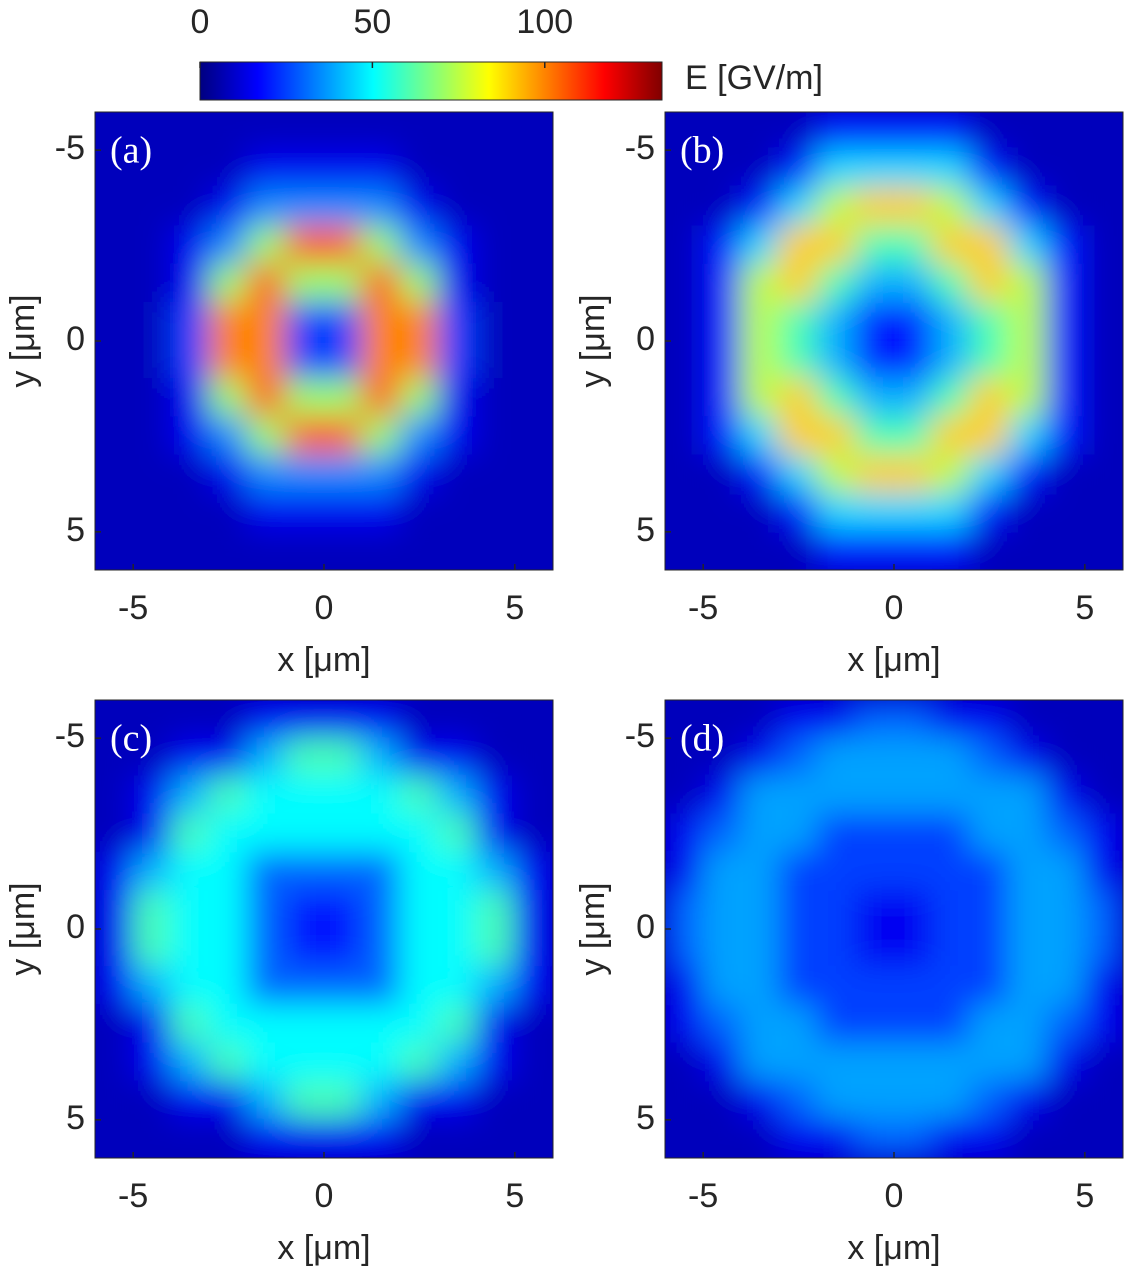 The image size is (1125, 1276). I want to click on y-axis-label: y [μm], so click(593, 340).